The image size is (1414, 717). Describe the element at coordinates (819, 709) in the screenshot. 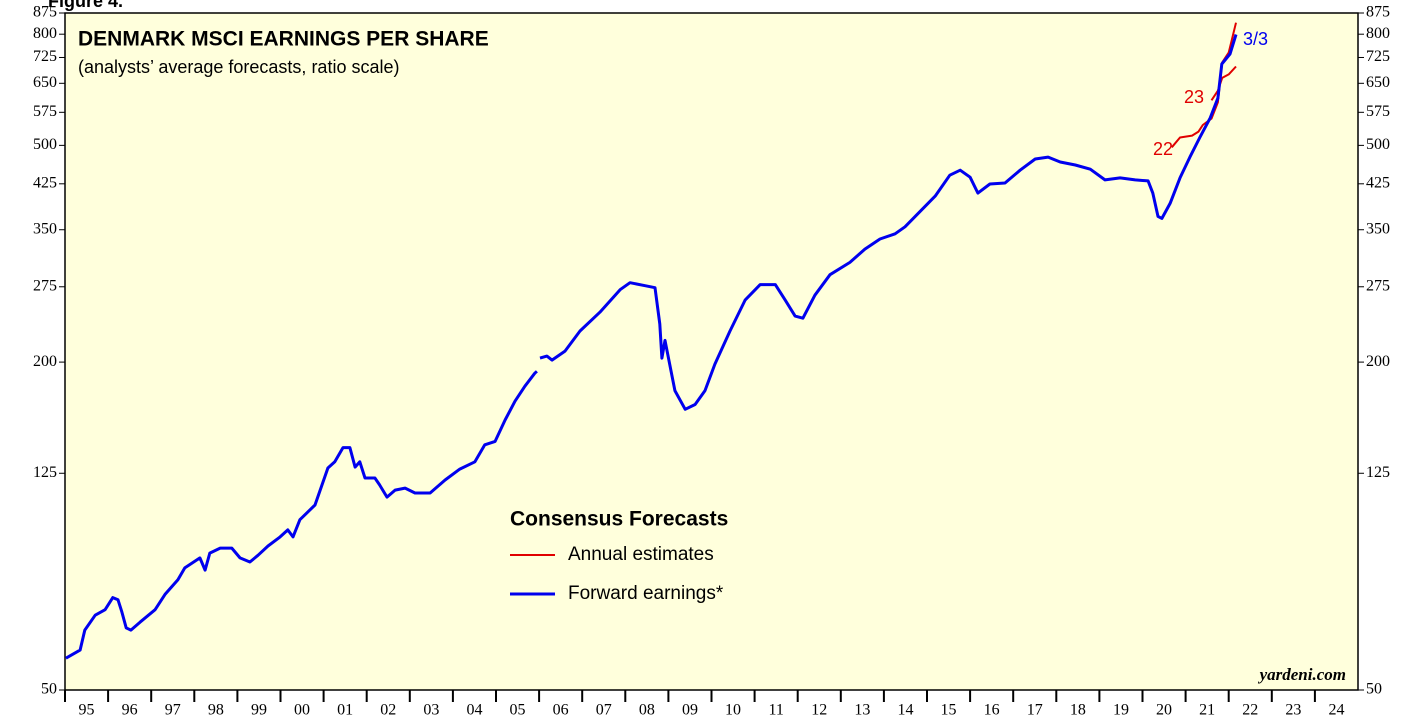

I see `x-tick-label: 12` at that location.